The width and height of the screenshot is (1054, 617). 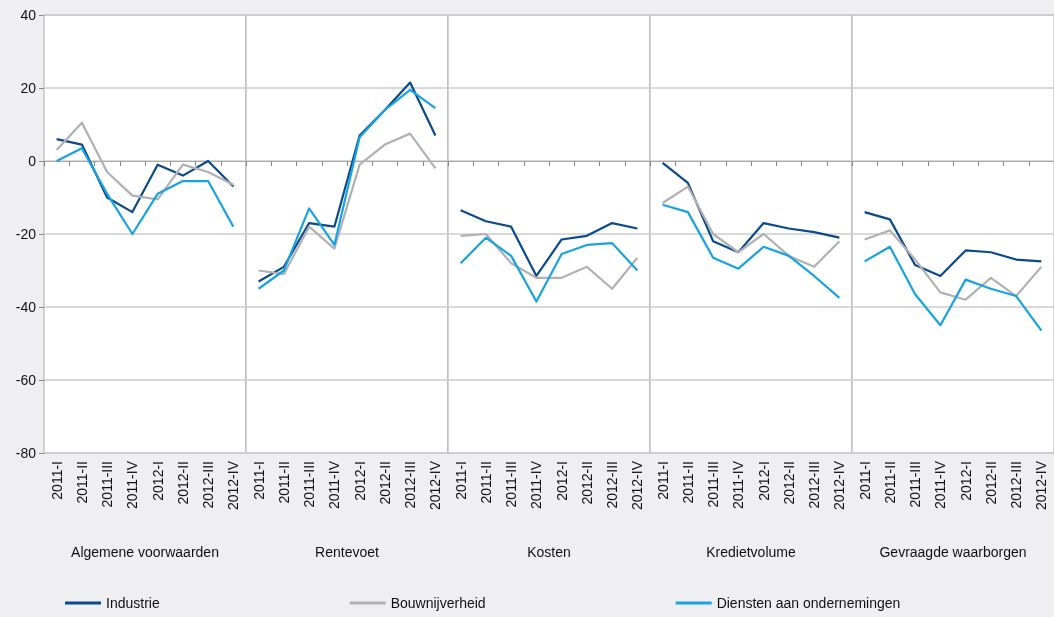 I want to click on x-axis-title: Kosten, so click(x=549, y=552).